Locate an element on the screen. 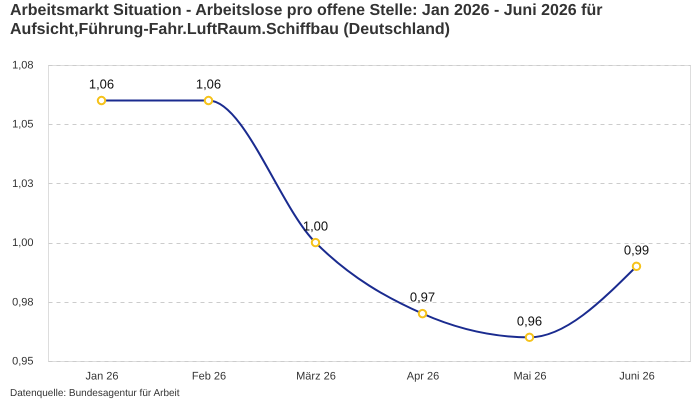 The width and height of the screenshot is (700, 400). x-tick-label: Feb 26 is located at coordinates (209, 376).